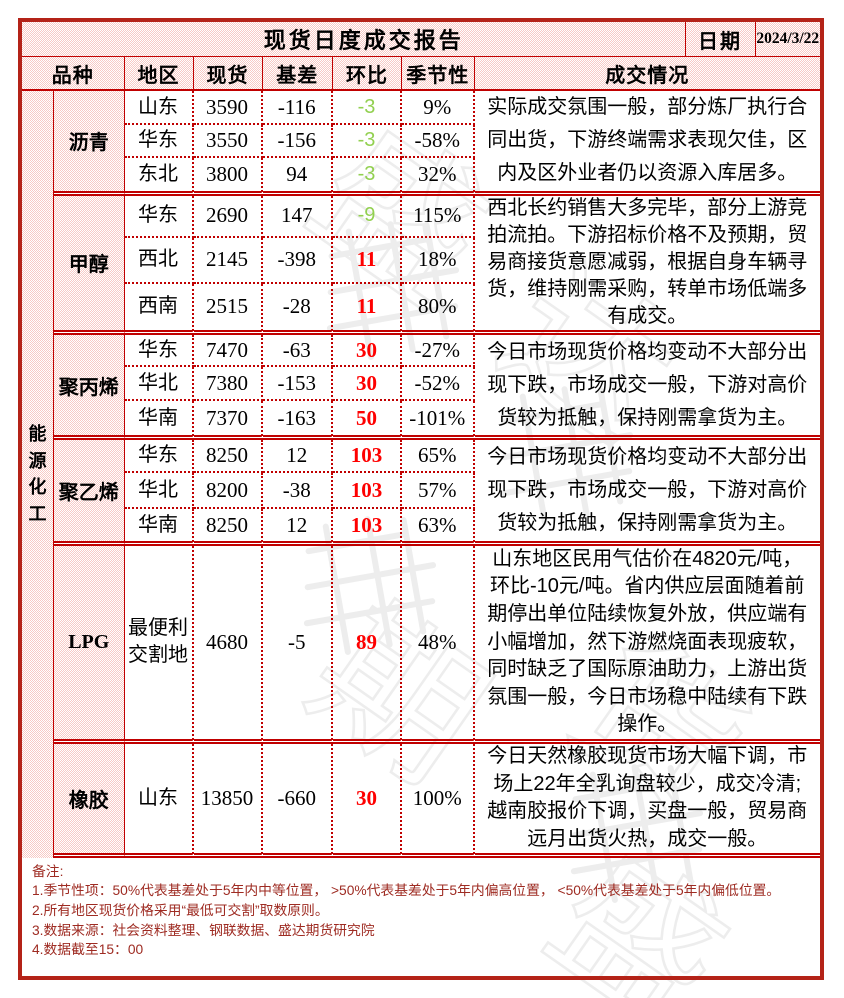  Describe the element at coordinates (228, 108) in the screenshot. I see `cell-spot: 3590` at that location.